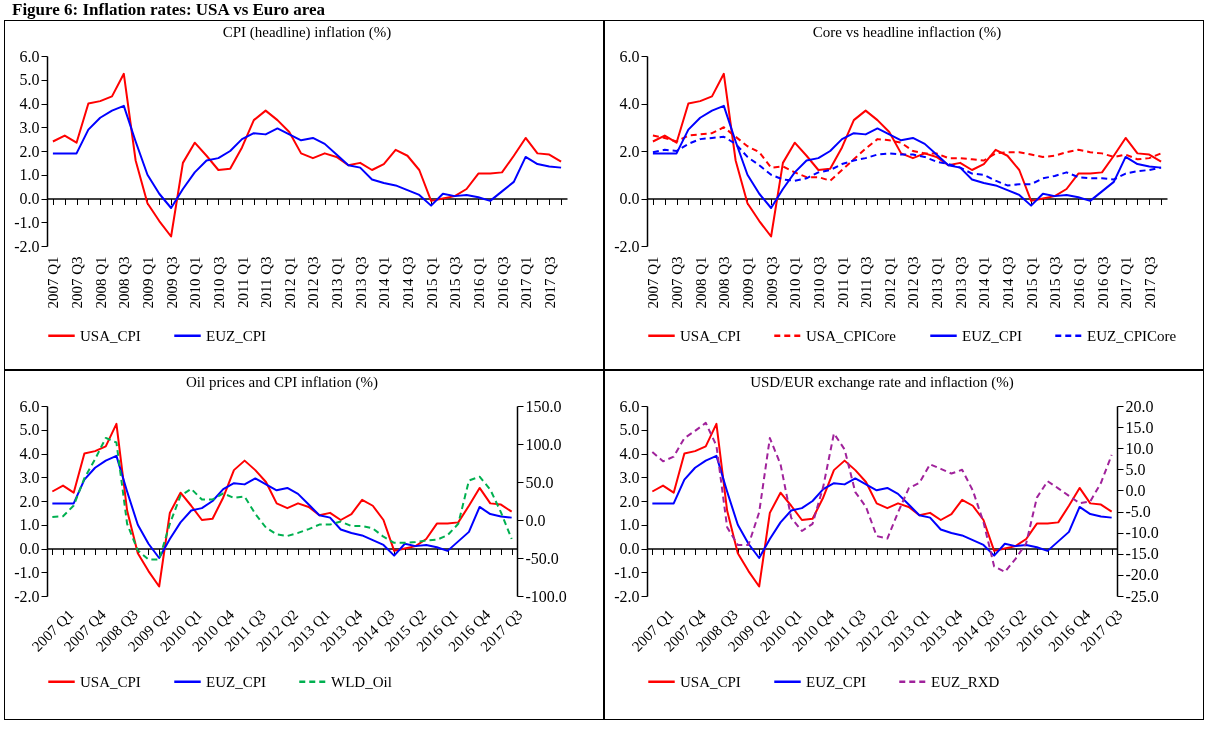  Describe the element at coordinates (965, 681) in the screenshot. I see `legend-label: EUZ_RXD` at that location.